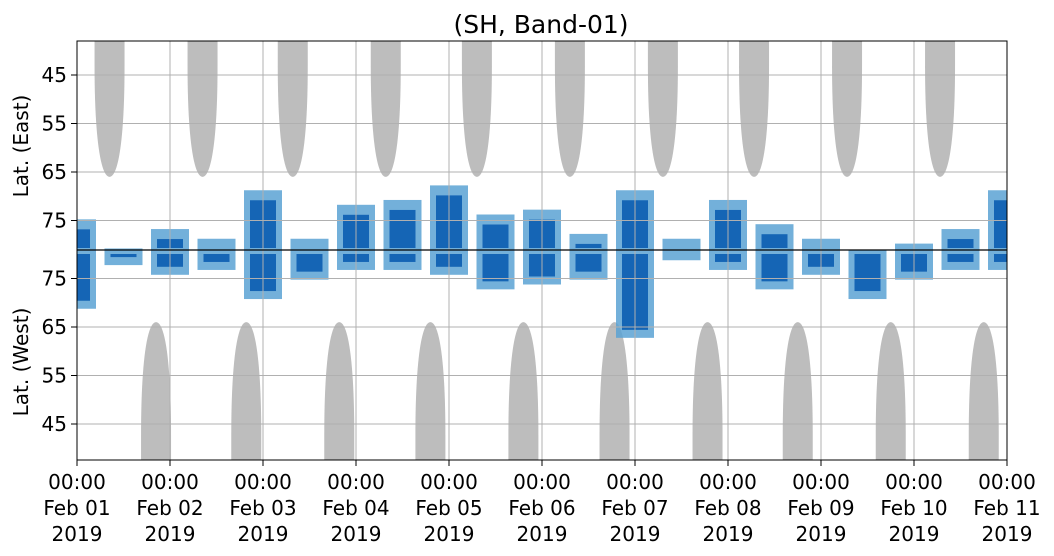 The height and width of the screenshot is (556, 1054). I want to click on x-tick-date: Feb 05, so click(448, 508).